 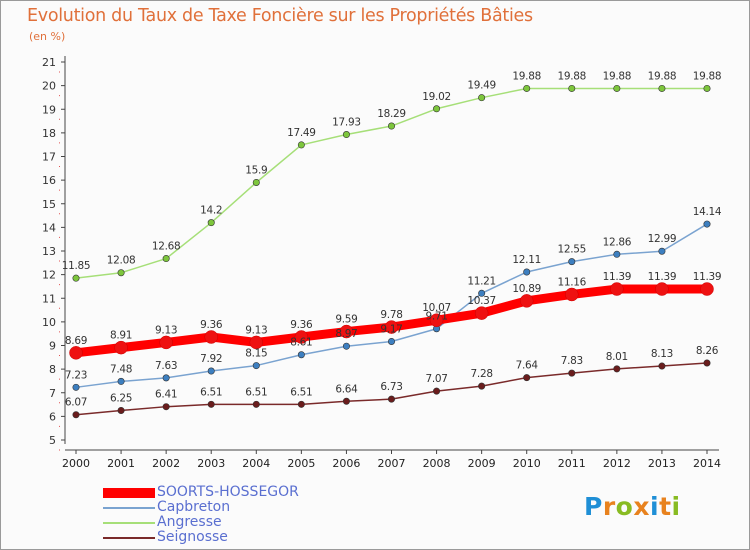 I want to click on logo-letter: P, so click(x=593, y=506).